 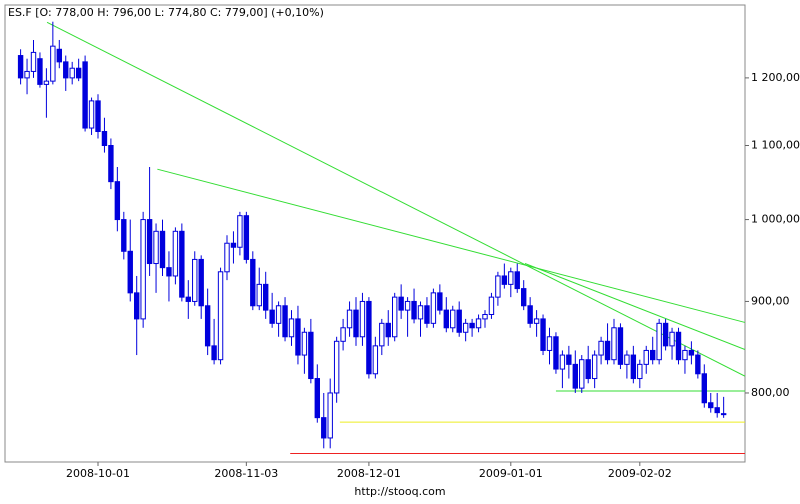 What do you see at coordinates (770, 300) in the screenshot?
I see `y-tick-label: 900,00` at bounding box center [770, 300].